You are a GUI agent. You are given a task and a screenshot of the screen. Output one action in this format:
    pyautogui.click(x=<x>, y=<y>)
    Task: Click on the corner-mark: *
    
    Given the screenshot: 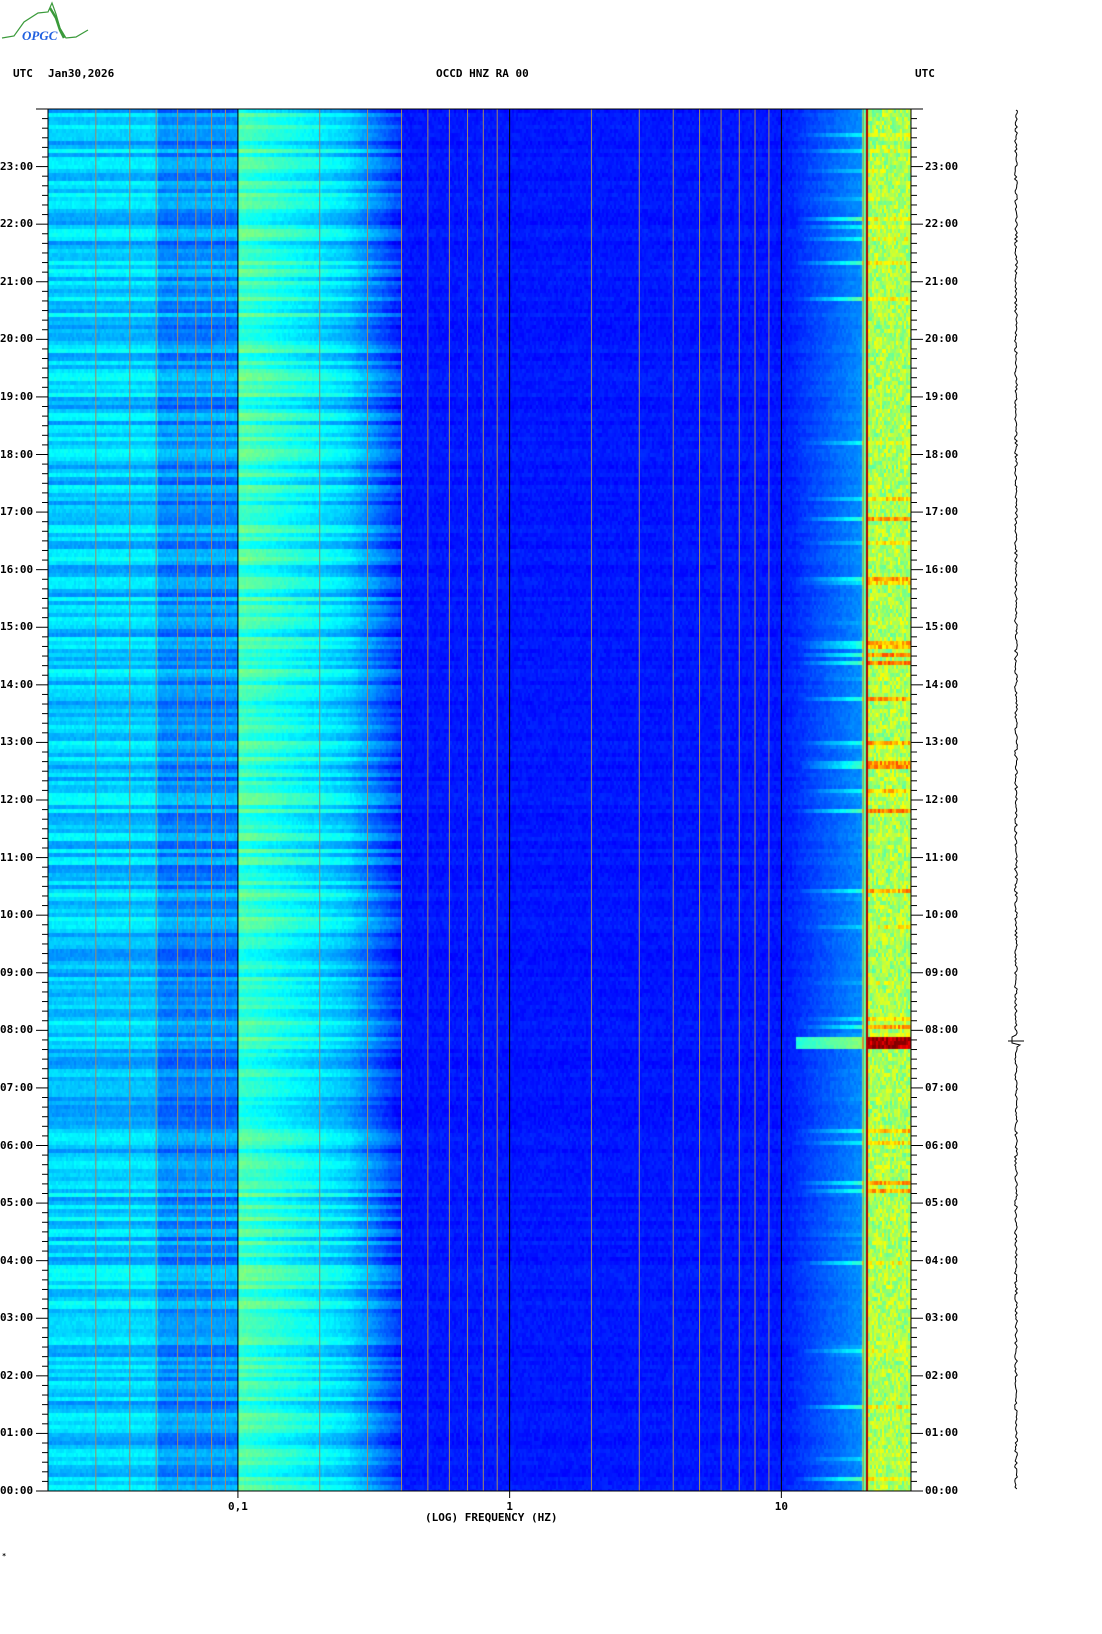 What is the action you would take?
    pyautogui.click(x=4, y=1556)
    